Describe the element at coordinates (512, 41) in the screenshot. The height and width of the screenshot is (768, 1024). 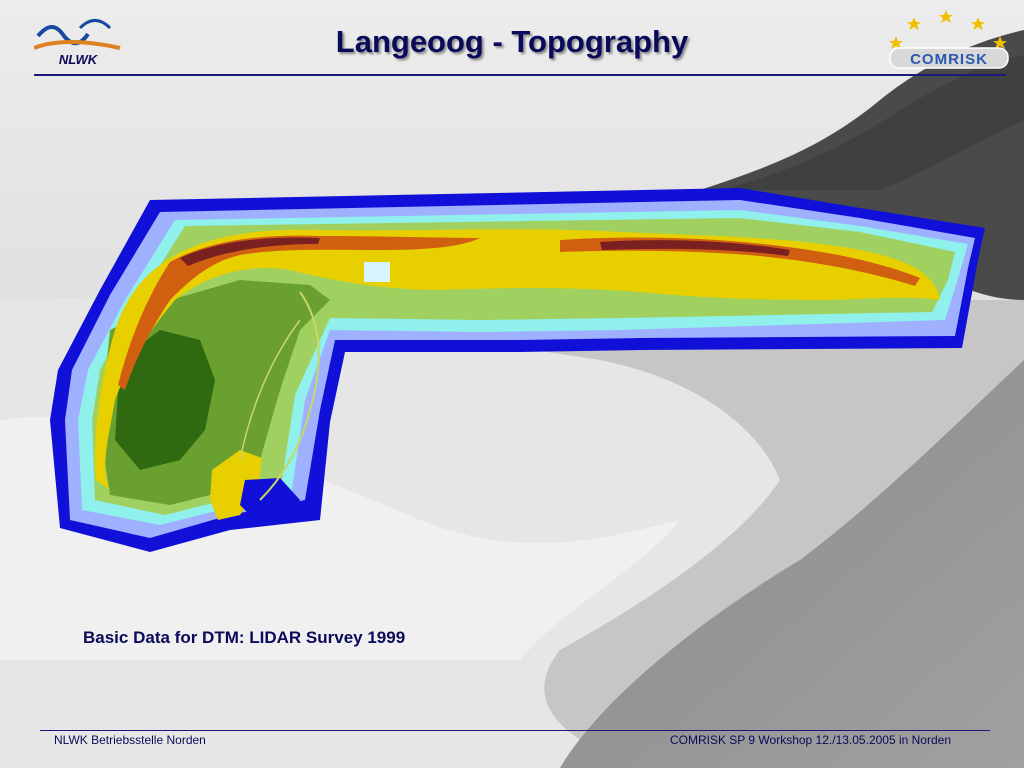
I see `slide-title: Langeoog - Topography` at that location.